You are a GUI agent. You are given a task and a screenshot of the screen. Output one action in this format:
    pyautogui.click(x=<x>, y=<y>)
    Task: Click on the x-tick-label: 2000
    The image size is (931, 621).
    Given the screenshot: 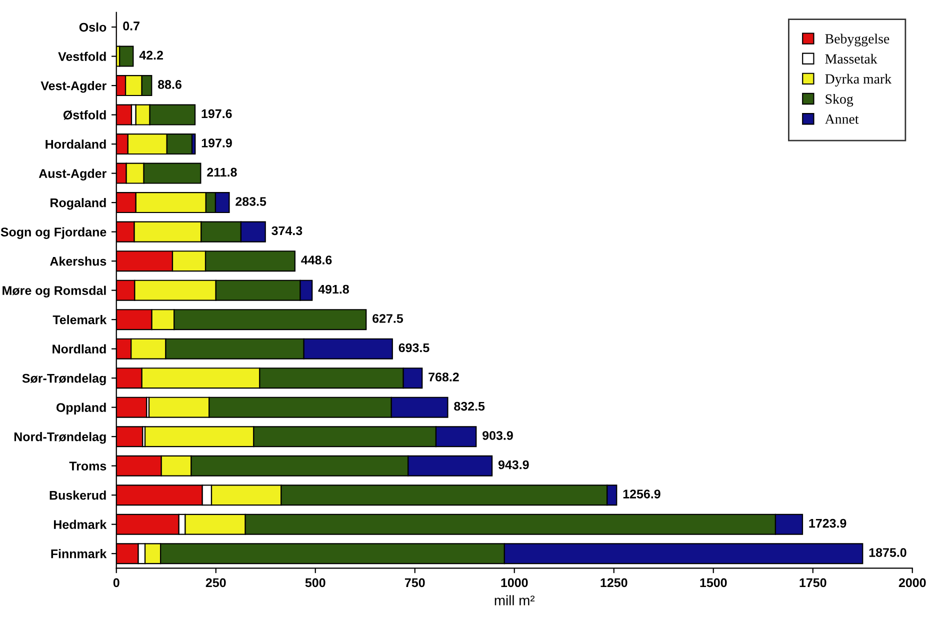 What is the action you would take?
    pyautogui.click(x=912, y=583)
    